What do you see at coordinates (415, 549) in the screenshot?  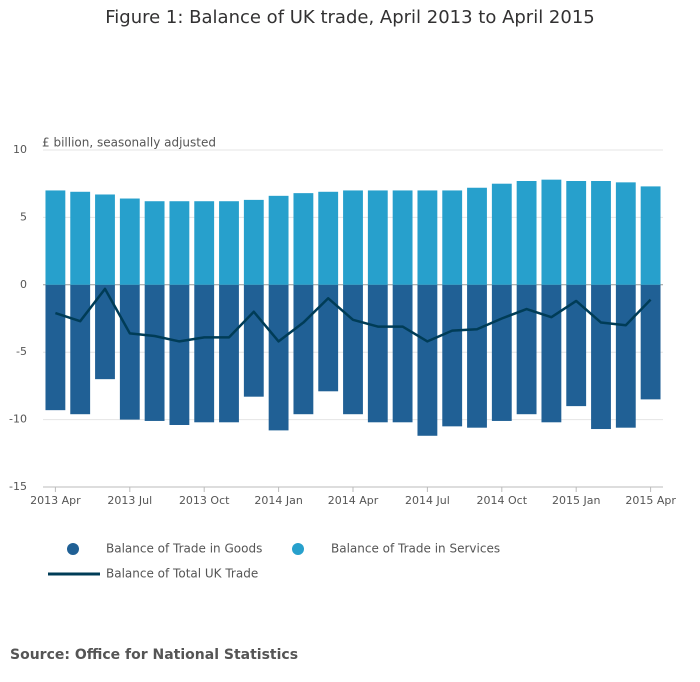 I see `legend-label: Balance of Trade in Services` at bounding box center [415, 549].